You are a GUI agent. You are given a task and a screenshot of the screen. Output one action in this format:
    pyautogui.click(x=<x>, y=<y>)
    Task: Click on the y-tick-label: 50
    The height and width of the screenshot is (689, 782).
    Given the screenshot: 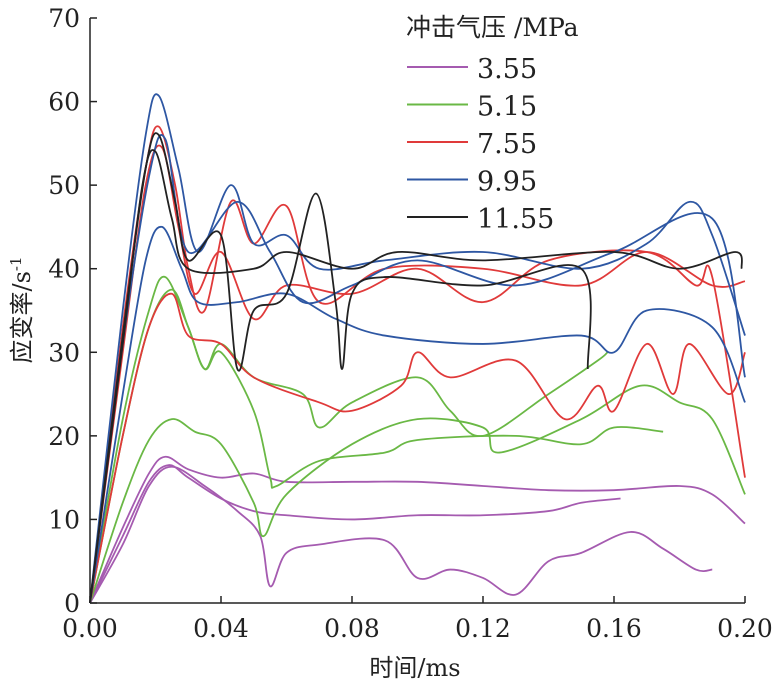 What is the action you would take?
    pyautogui.click(x=64, y=185)
    